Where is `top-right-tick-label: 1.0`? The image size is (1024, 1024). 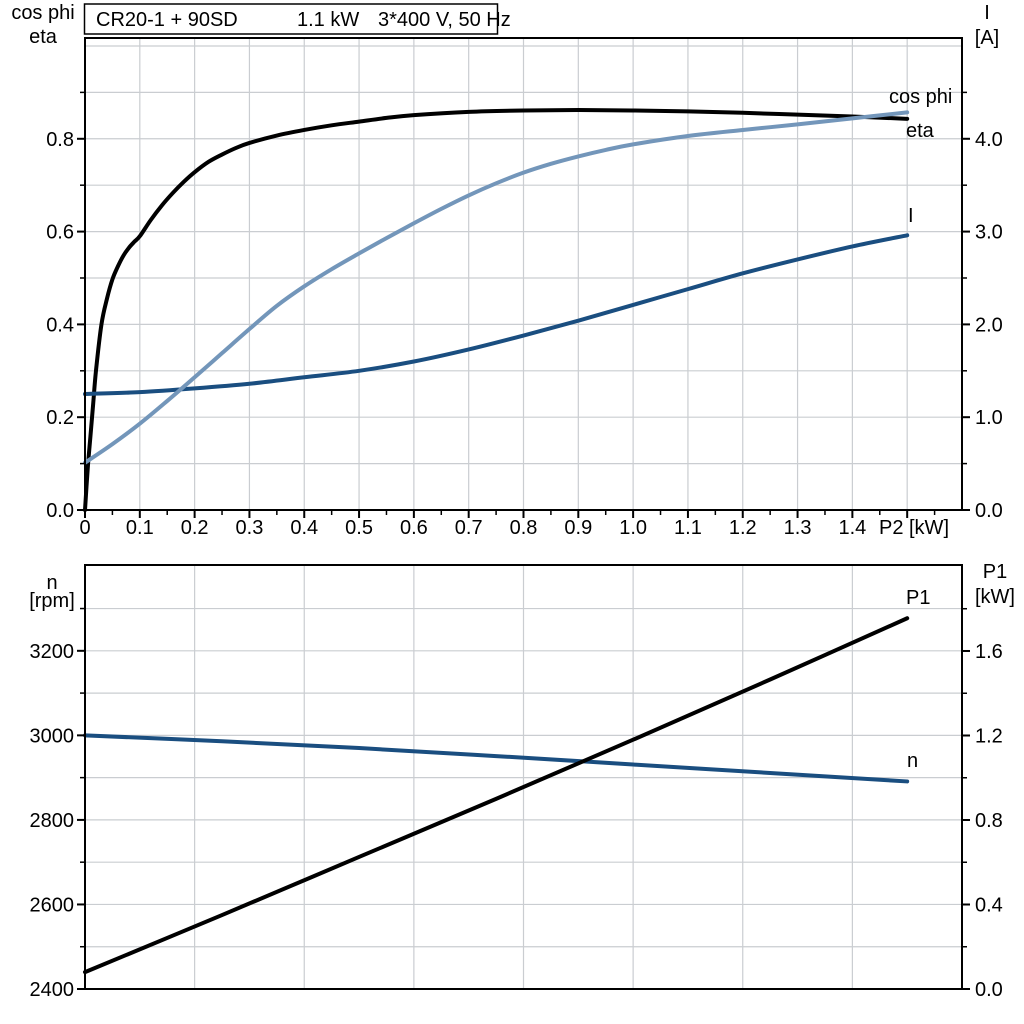 top-right-tick-label: 1.0 is located at coordinates (989, 418).